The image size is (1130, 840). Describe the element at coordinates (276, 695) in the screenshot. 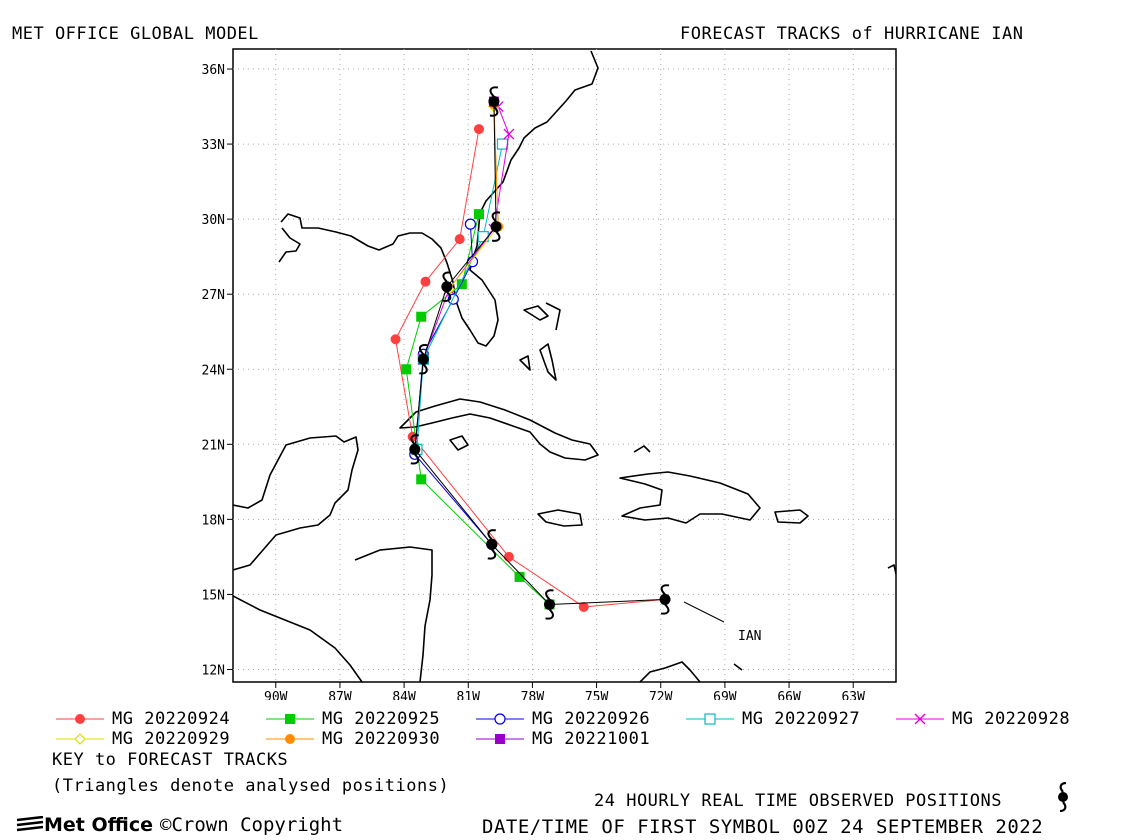

I see `lon-tick-label: 90W` at that location.